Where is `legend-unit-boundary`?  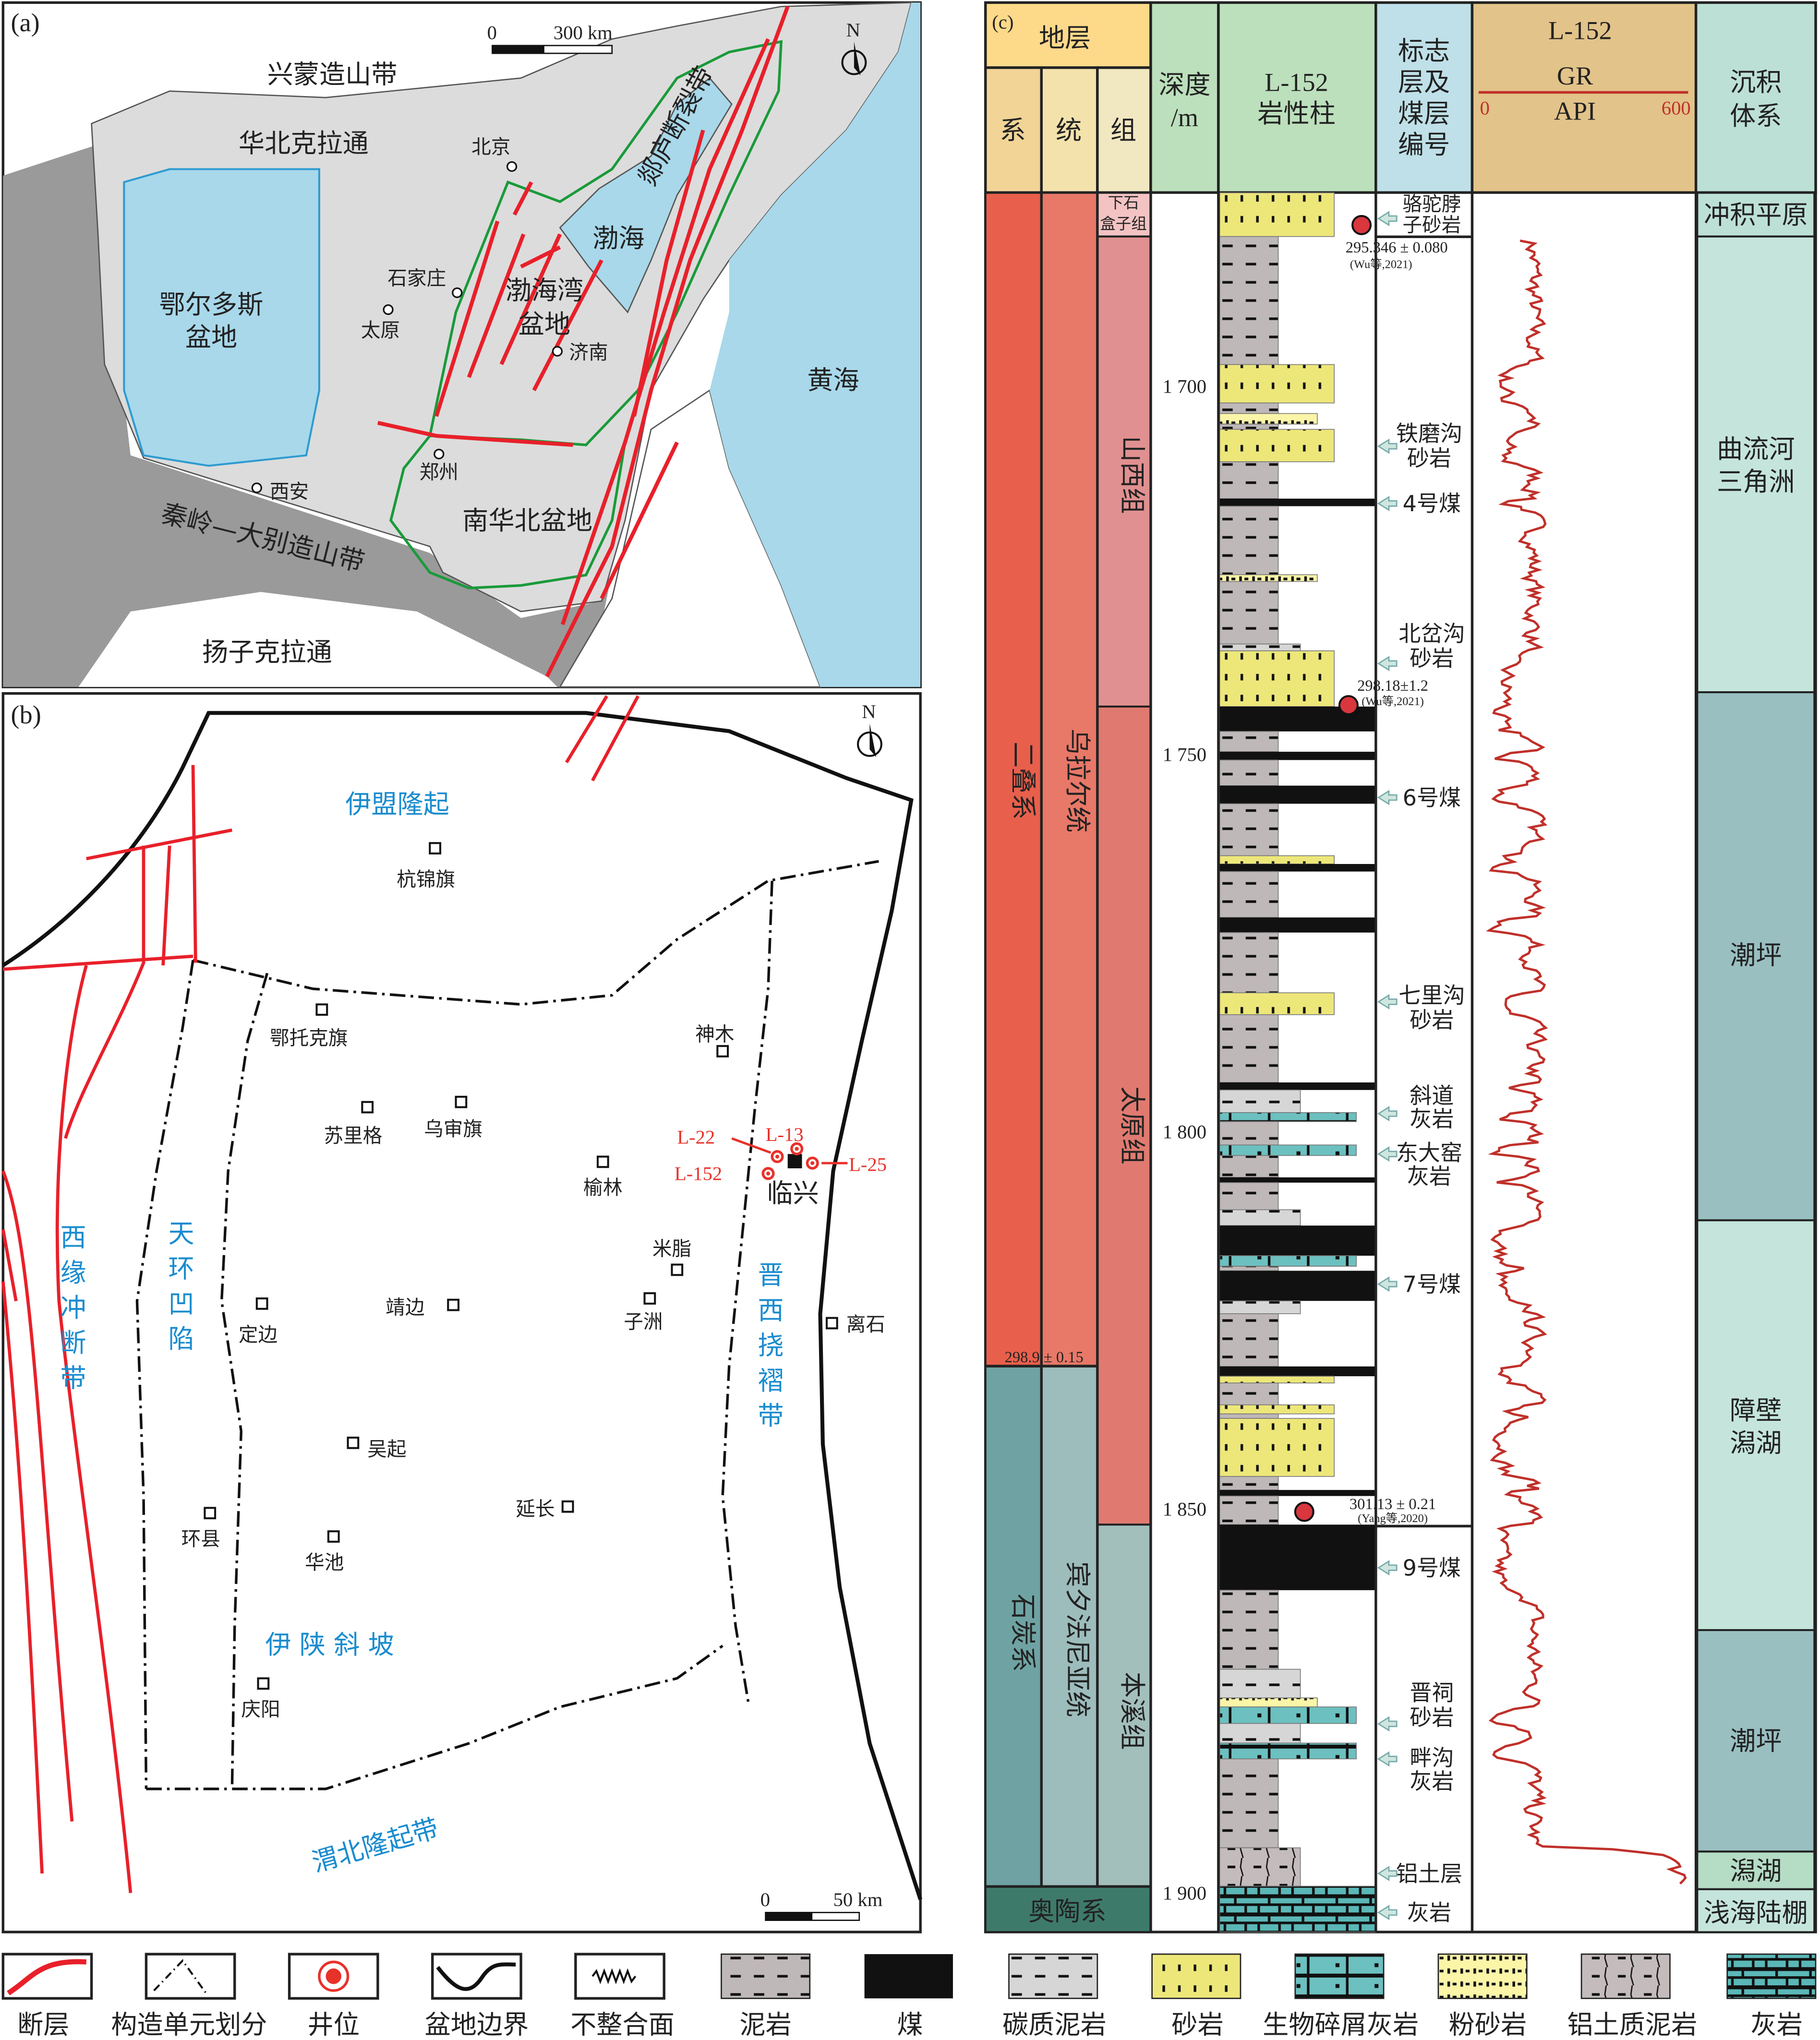
legend-unit-boundary is located at coordinates (190, 1977).